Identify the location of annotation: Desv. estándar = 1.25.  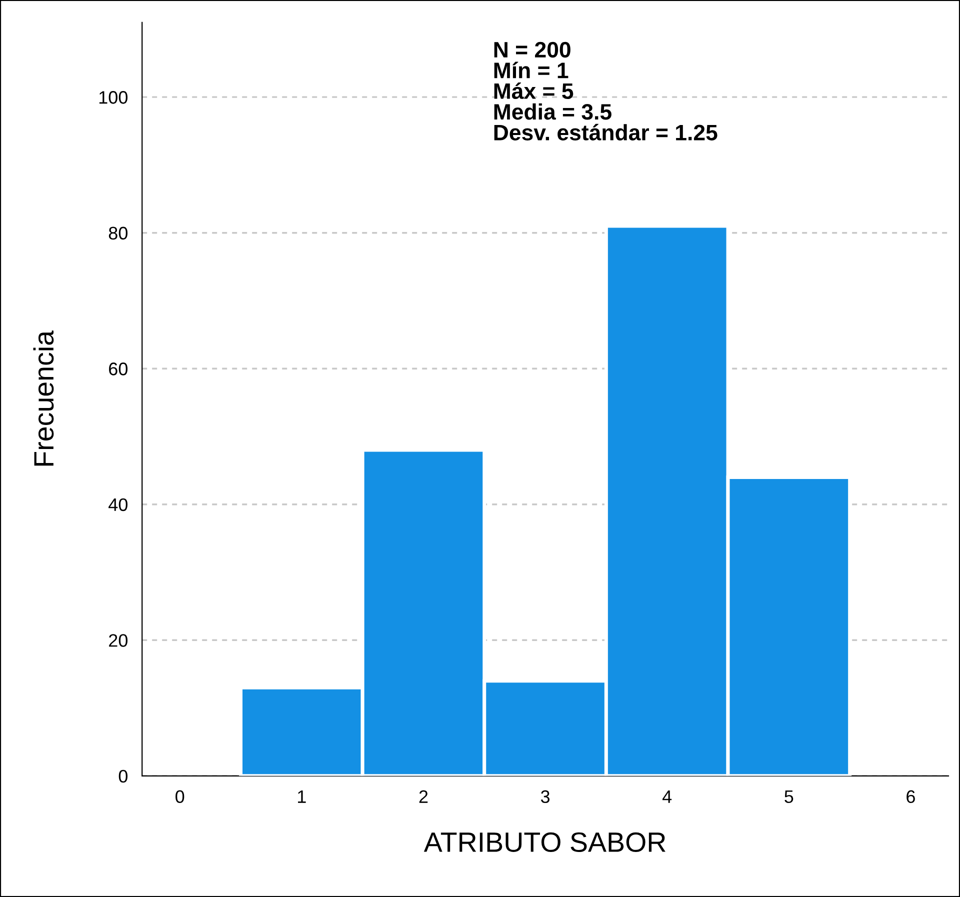
(606, 132).